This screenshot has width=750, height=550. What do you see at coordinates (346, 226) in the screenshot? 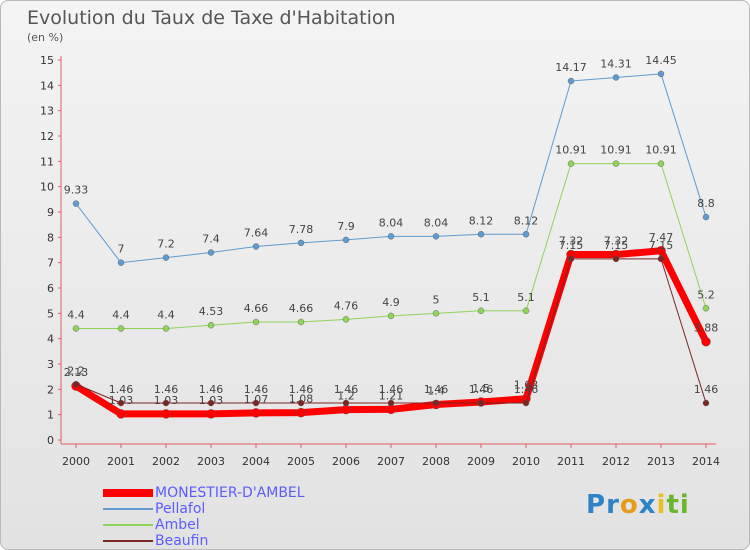
I see `data-label: 7.9` at bounding box center [346, 226].